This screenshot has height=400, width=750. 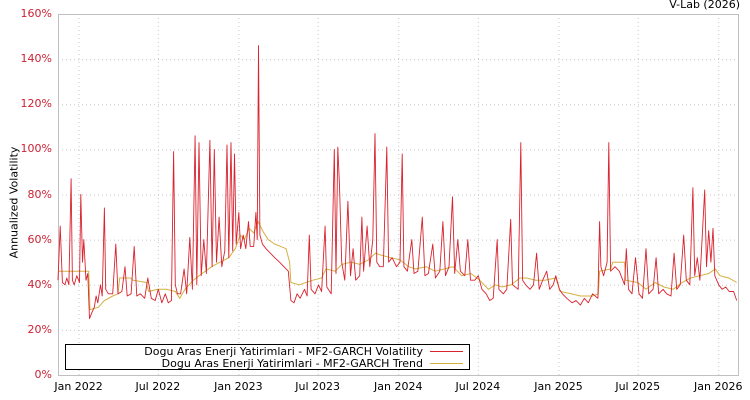 What do you see at coordinates (238, 386) in the screenshot?
I see `x-tick-label: Jan 2023` at bounding box center [238, 386].